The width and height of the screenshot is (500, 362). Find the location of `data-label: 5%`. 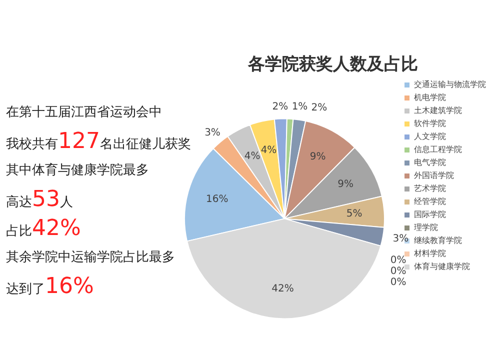

data-label: 5% is located at coordinates (354, 214).